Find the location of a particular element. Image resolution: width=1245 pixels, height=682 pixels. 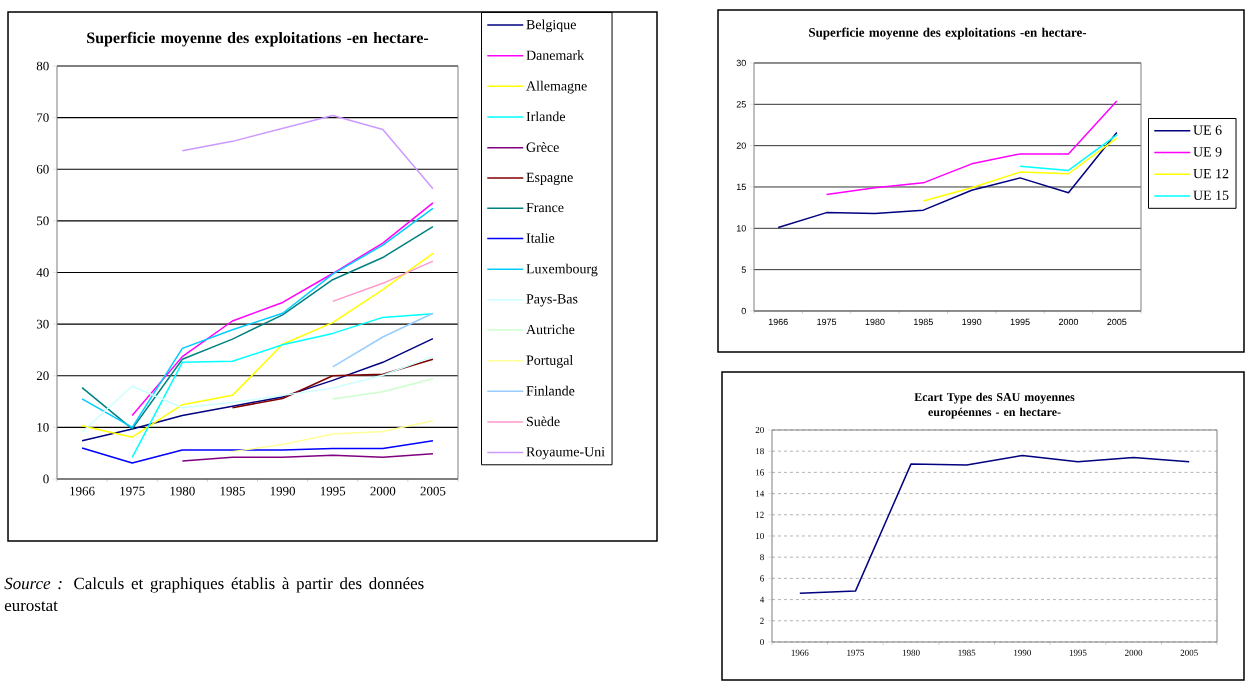

legend-label: Royaume-Uni is located at coordinates (565, 453).